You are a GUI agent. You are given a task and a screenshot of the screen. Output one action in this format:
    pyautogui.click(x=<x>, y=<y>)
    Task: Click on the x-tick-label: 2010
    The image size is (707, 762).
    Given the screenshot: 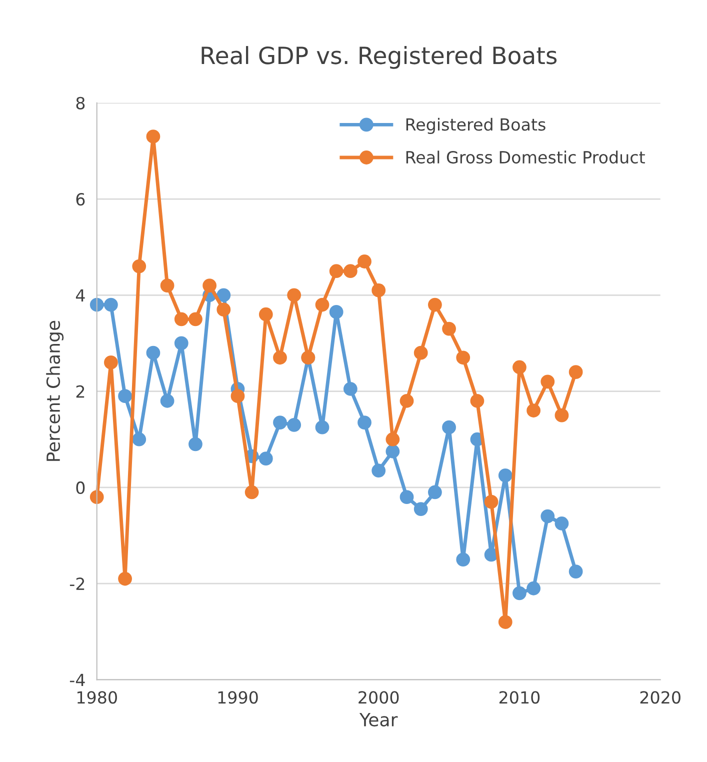 What is the action you would take?
    pyautogui.click(x=519, y=697)
    